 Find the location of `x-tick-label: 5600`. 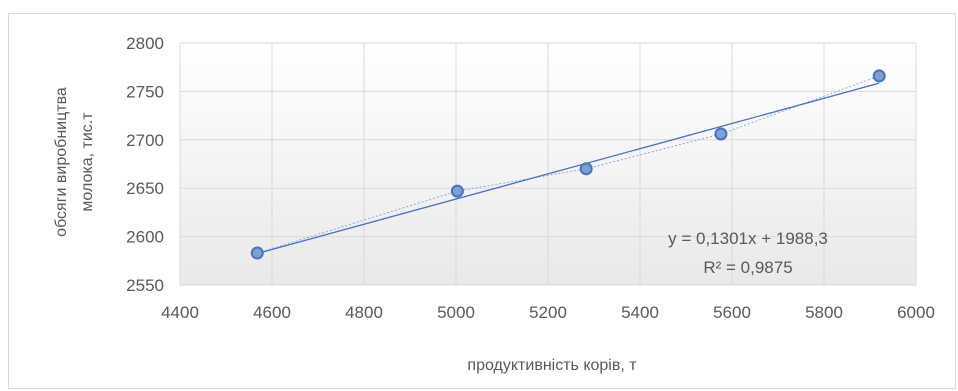

x-tick-label: 5600 is located at coordinates (732, 312).